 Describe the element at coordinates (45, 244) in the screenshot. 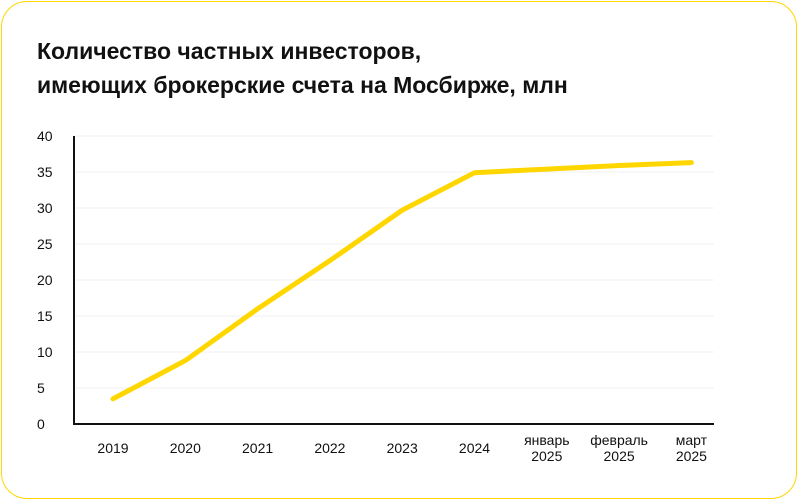

I see `y-tick-label: 25` at that location.